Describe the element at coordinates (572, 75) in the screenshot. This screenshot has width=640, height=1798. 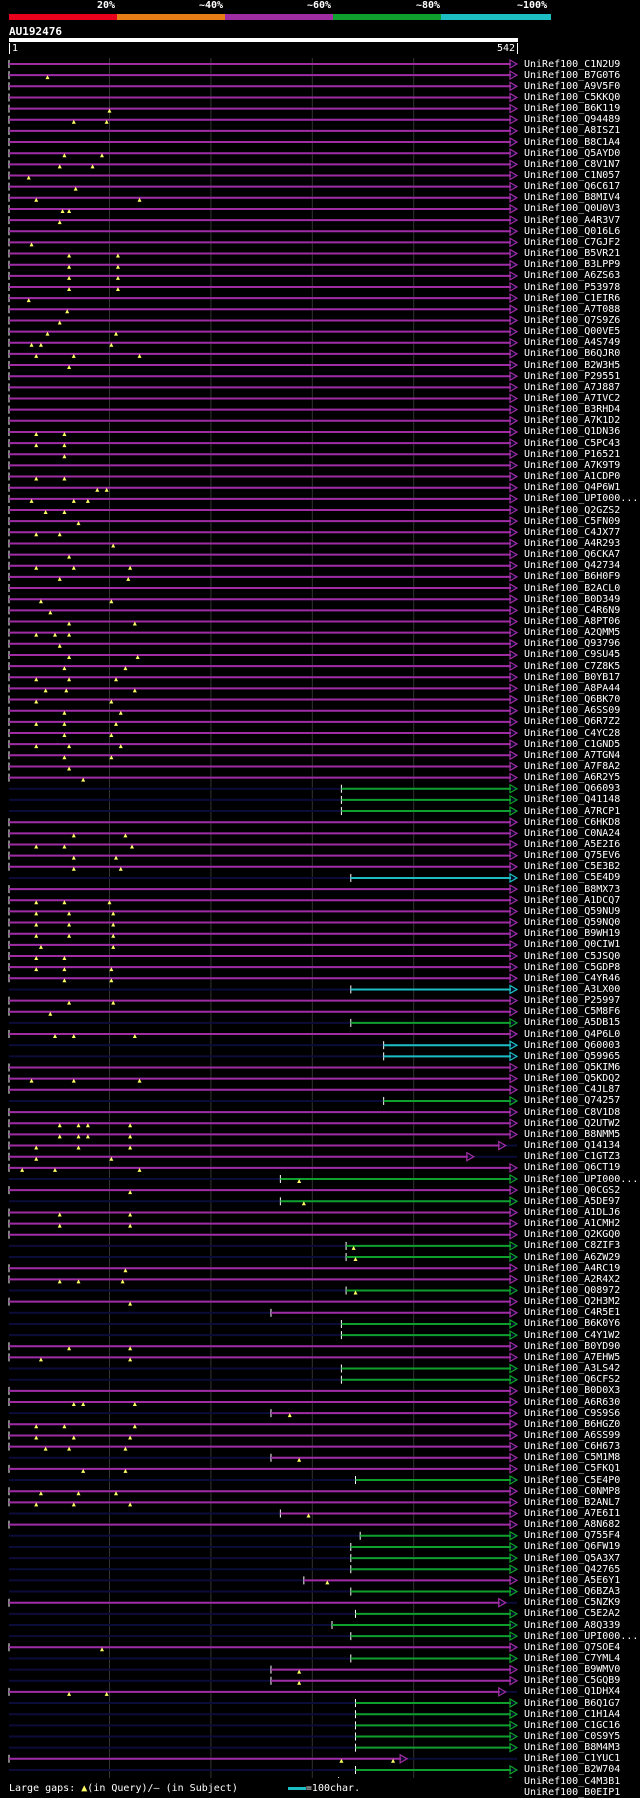
I see `subject-label: UniRef100_B7G0T6` at that location.